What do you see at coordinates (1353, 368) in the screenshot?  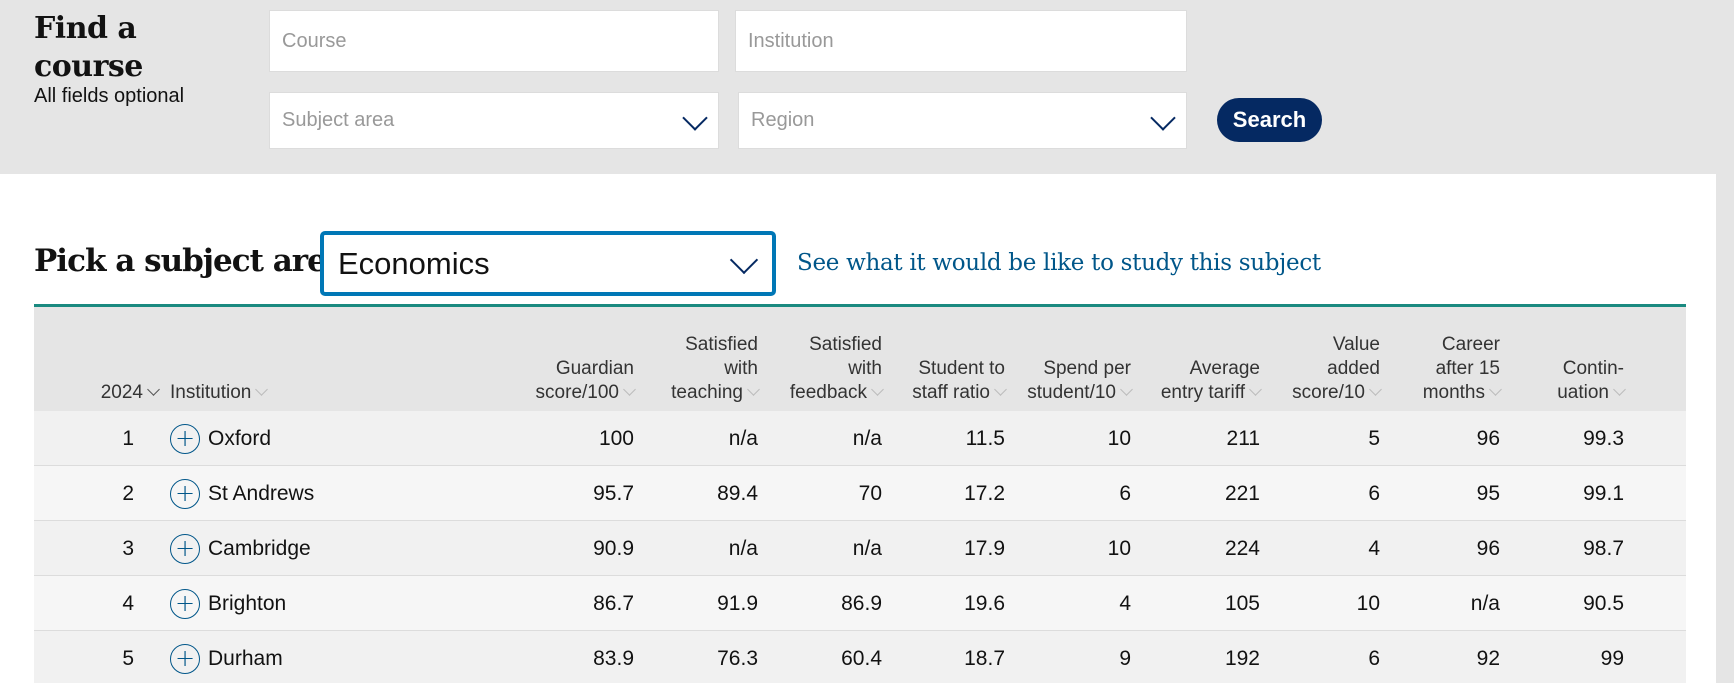 I see `column-header-line: added` at bounding box center [1353, 368].